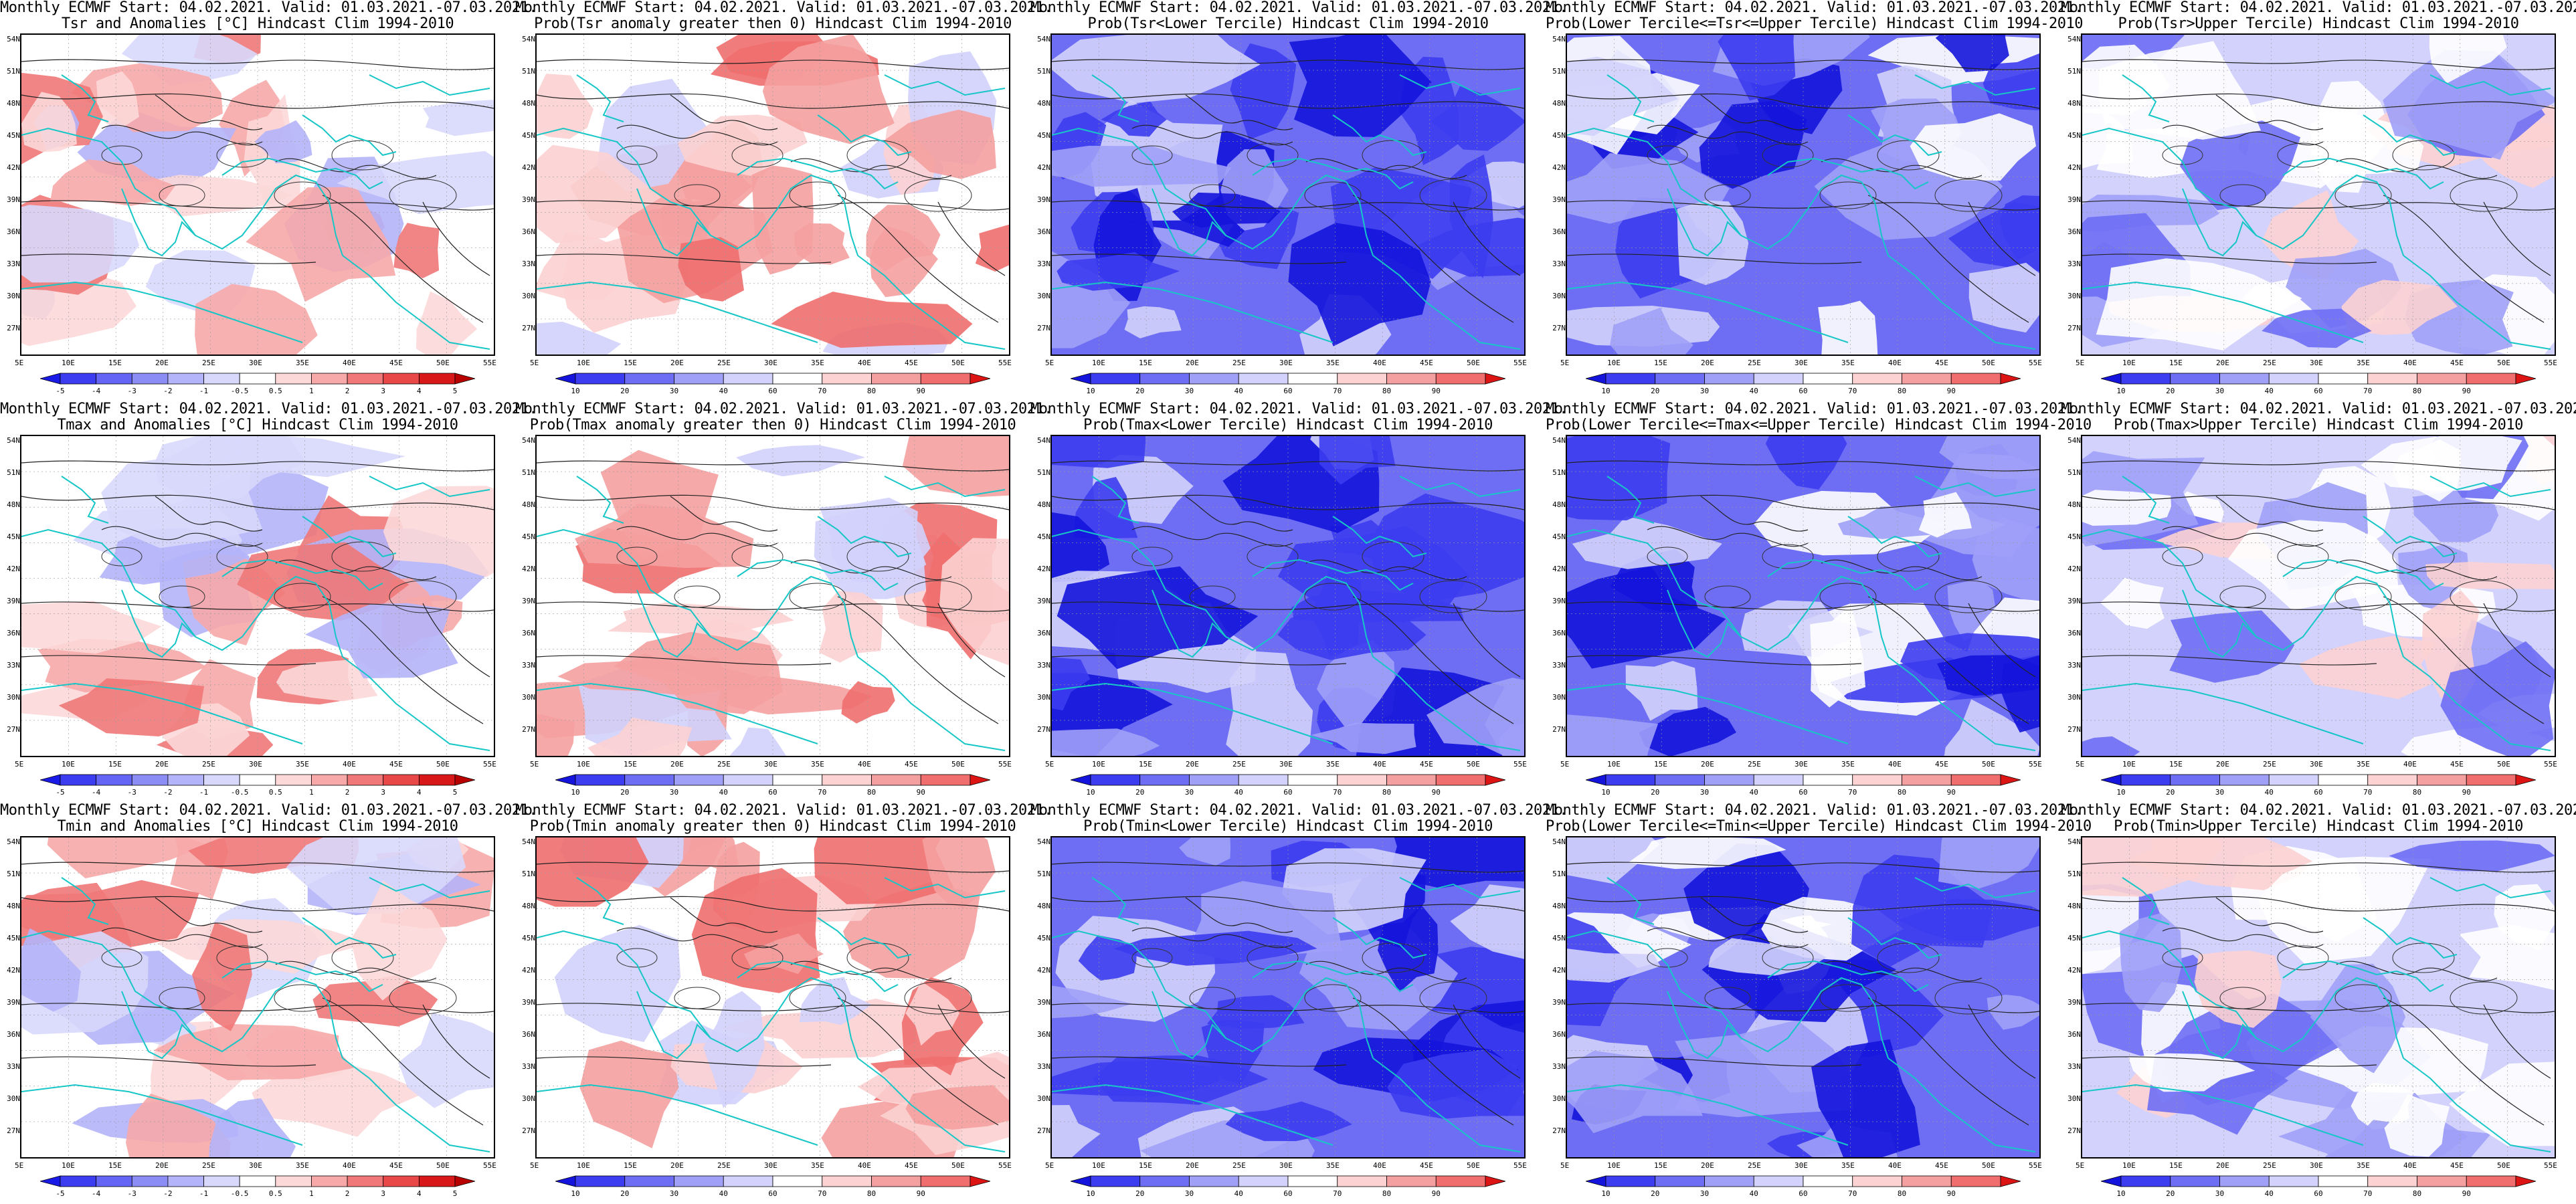  Describe the element at coordinates (674, 792) in the screenshot. I see `colorbar-label: 30` at that location.